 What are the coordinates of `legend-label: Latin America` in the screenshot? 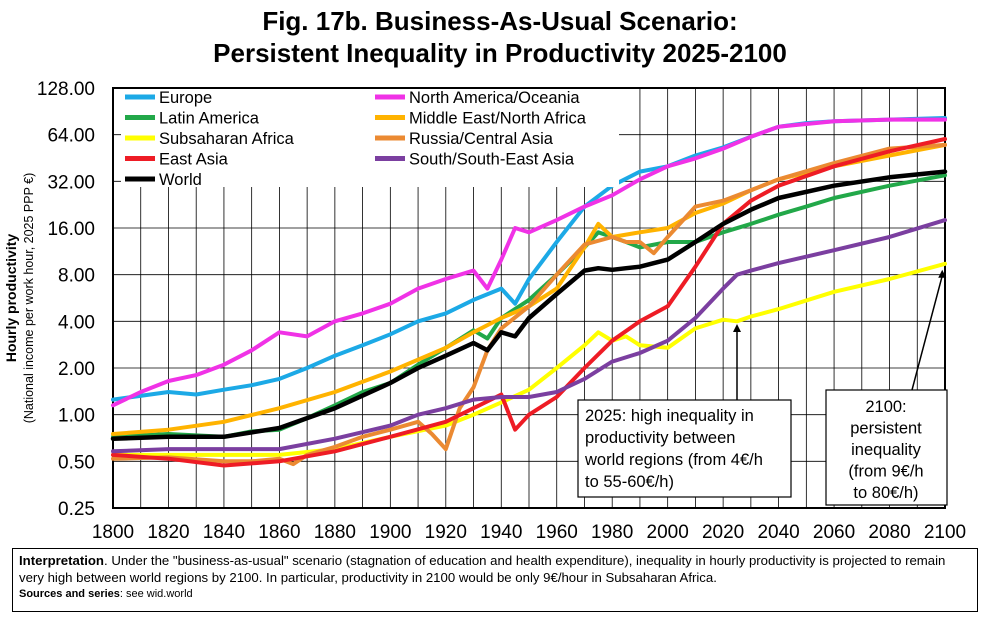 It's located at (209, 119).